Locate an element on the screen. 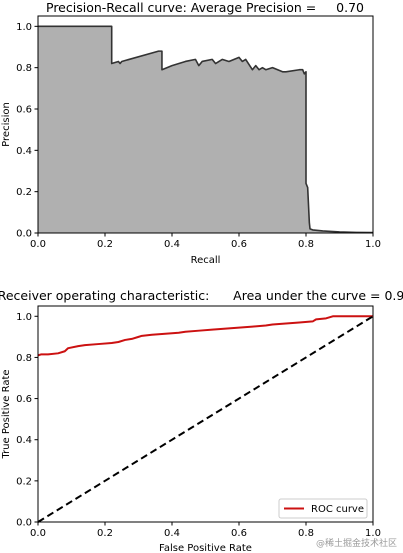  roc-legend: ROC curve is located at coordinates (323, 508).